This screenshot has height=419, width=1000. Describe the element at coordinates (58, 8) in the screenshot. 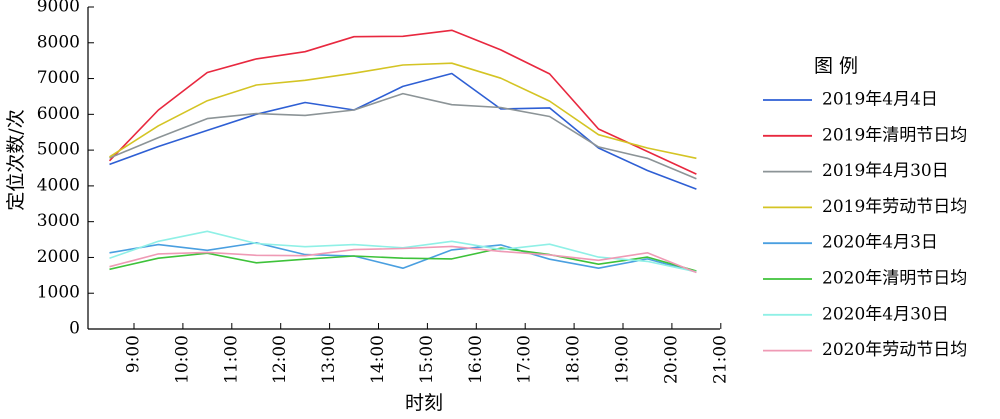

I see `y-tick-label: 9000` at that location.